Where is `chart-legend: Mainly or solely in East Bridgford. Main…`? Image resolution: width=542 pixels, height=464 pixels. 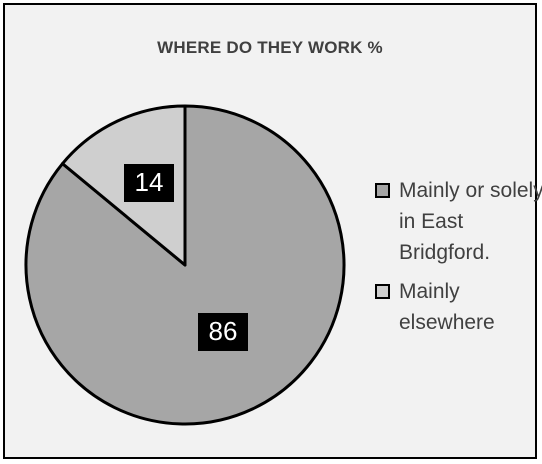
chart-legend: Mainly or solely in East Bridgford. Main… is located at coordinates (458, 260).